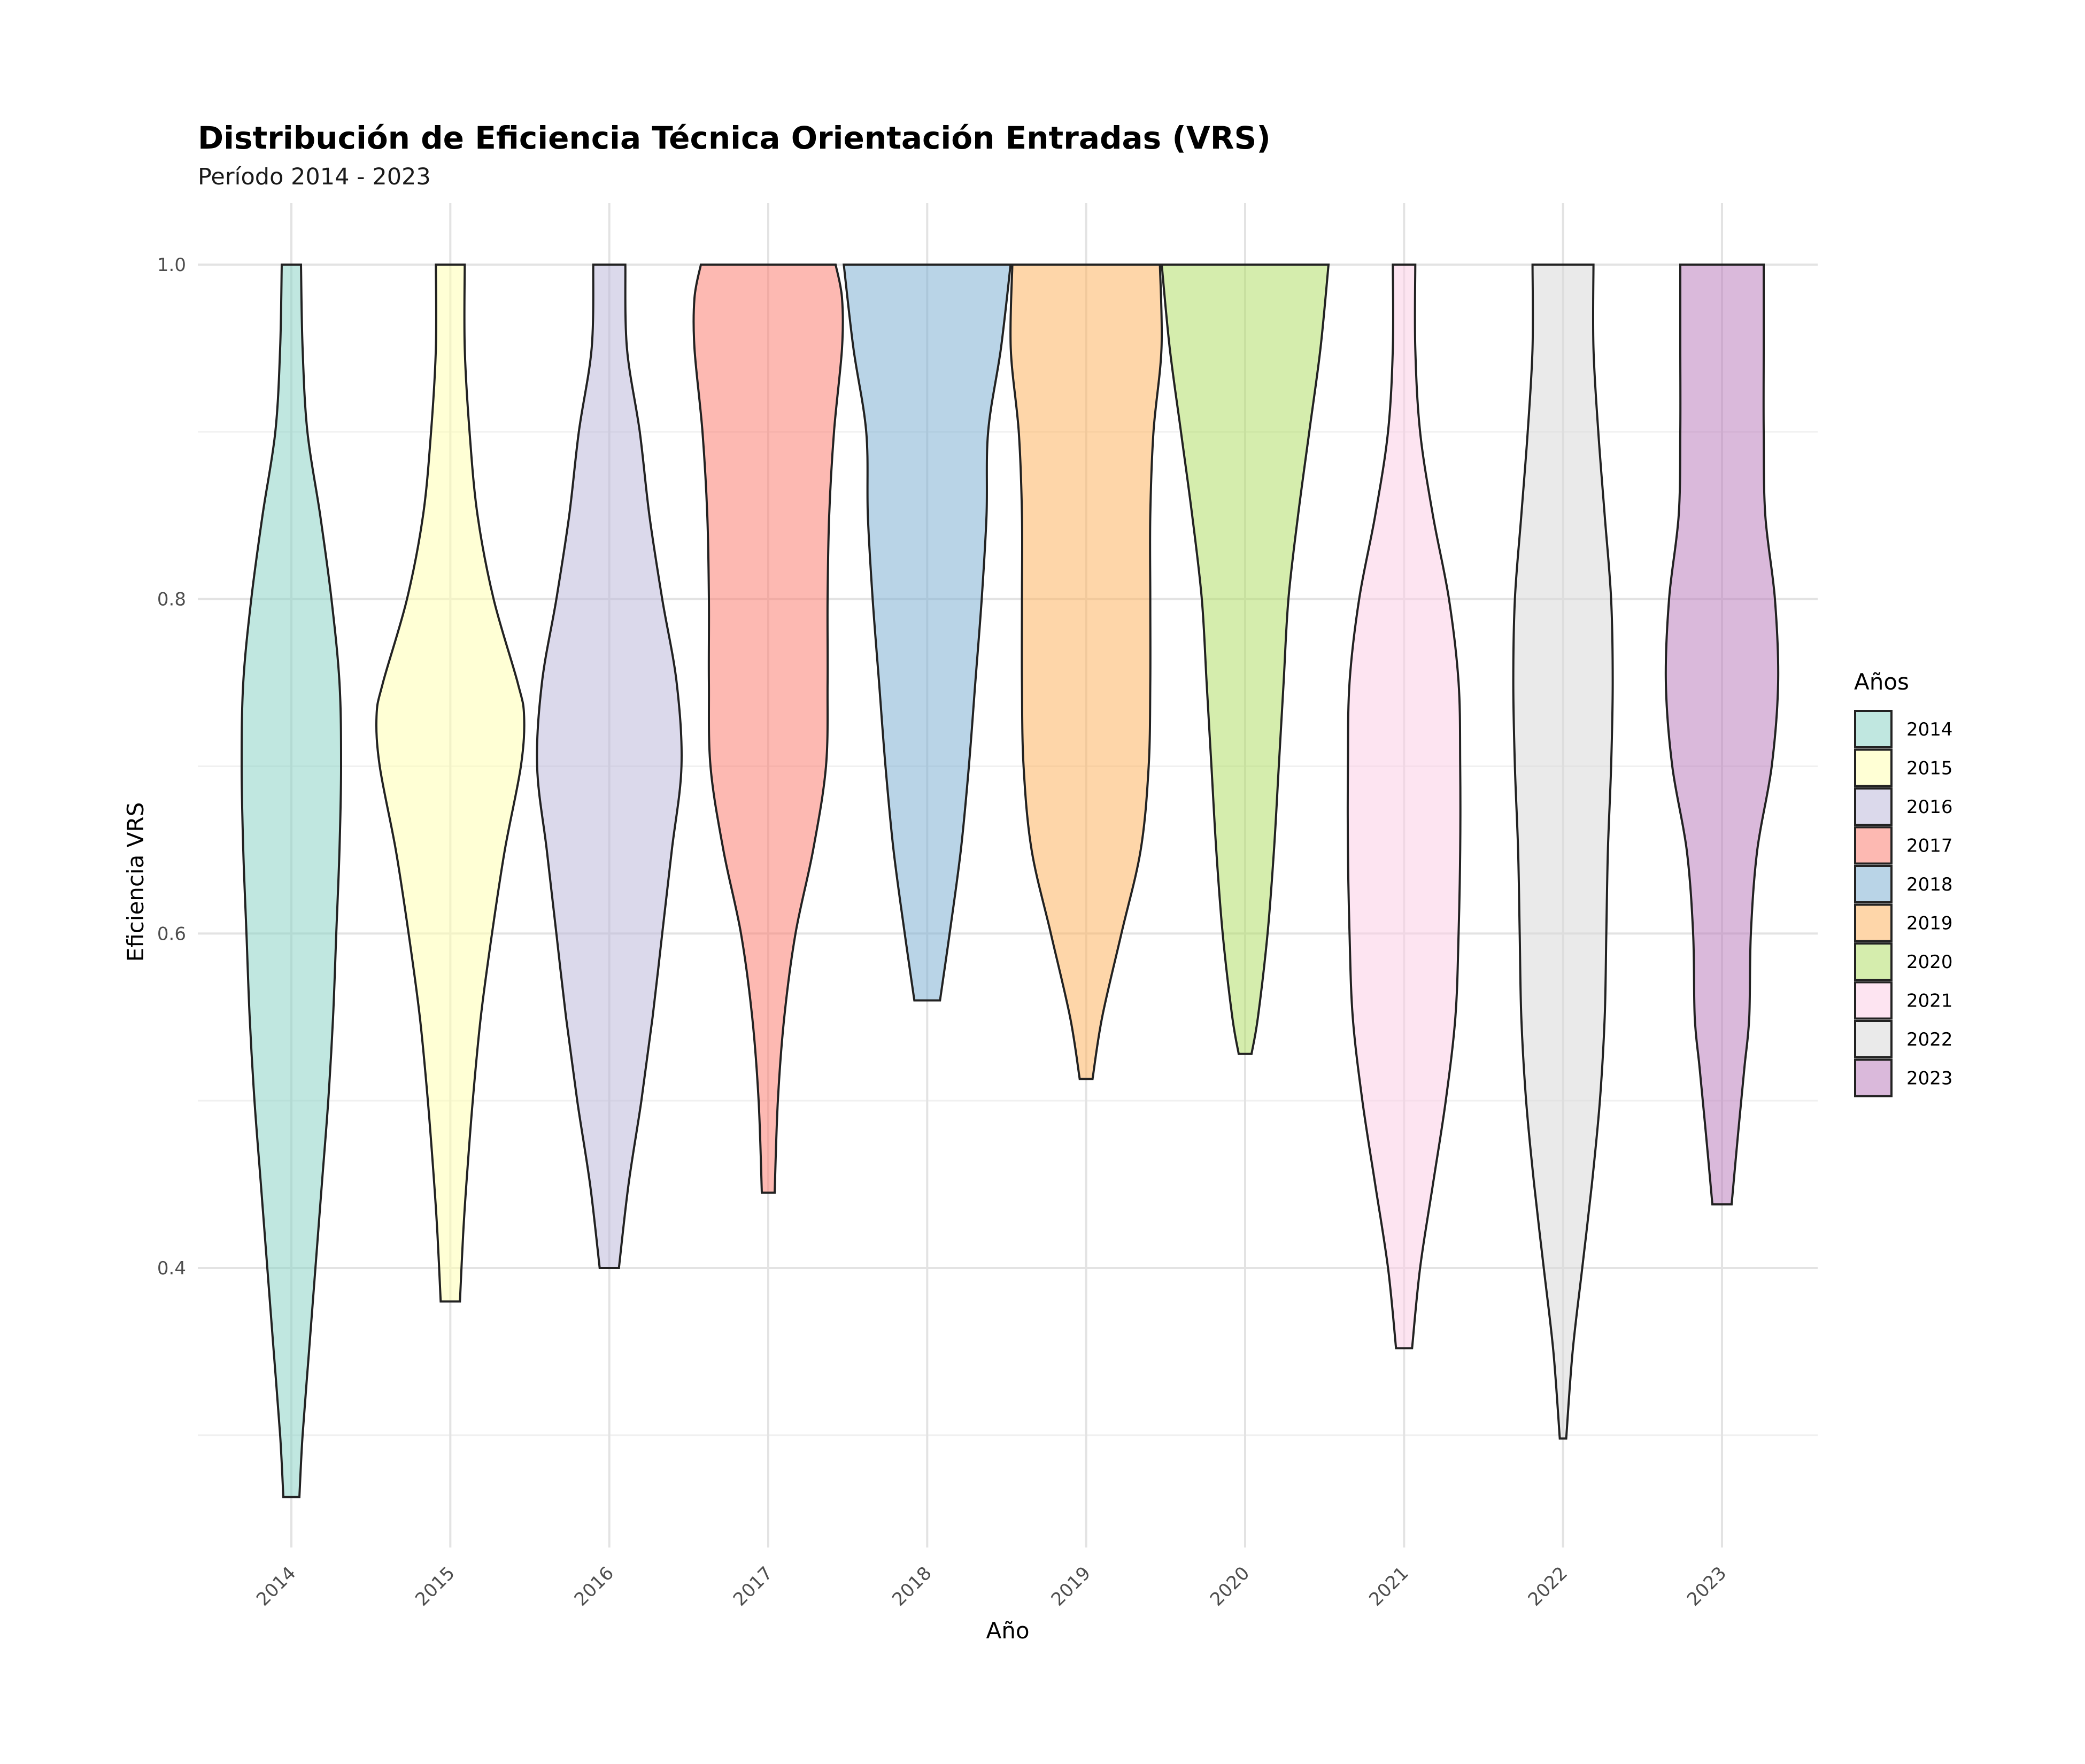 The width and height of the screenshot is (2085, 1764). What do you see at coordinates (1929, 807) in the screenshot?
I see `legend-label: 2016` at bounding box center [1929, 807].